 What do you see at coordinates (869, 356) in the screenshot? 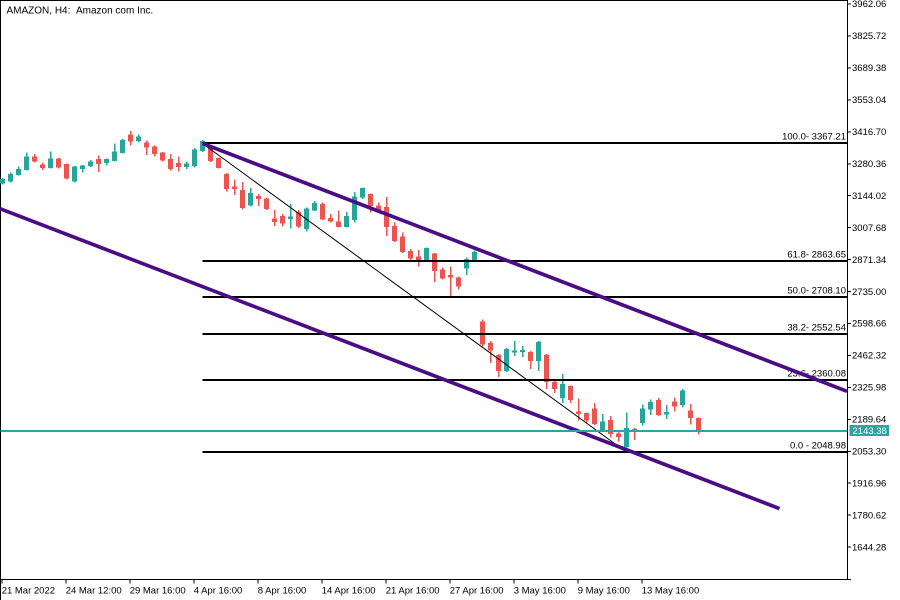
I see `svg-text: 2462.32` at bounding box center [869, 356].